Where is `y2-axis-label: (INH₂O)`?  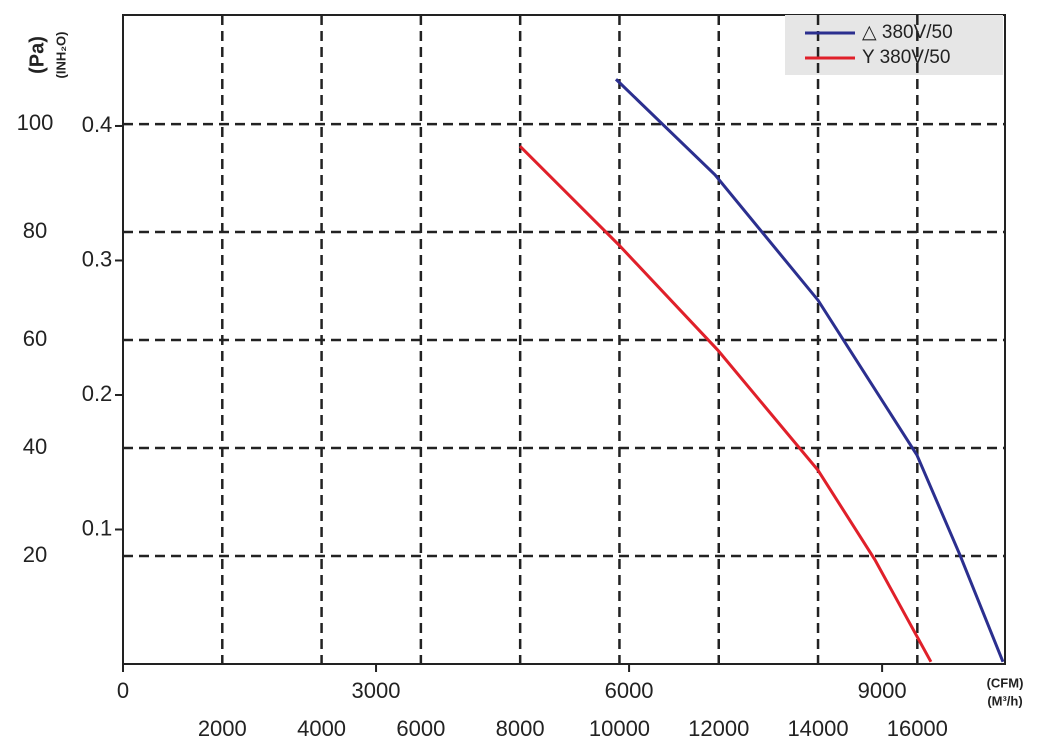
y2-axis-label: (INH₂O) is located at coordinates (60, 55).